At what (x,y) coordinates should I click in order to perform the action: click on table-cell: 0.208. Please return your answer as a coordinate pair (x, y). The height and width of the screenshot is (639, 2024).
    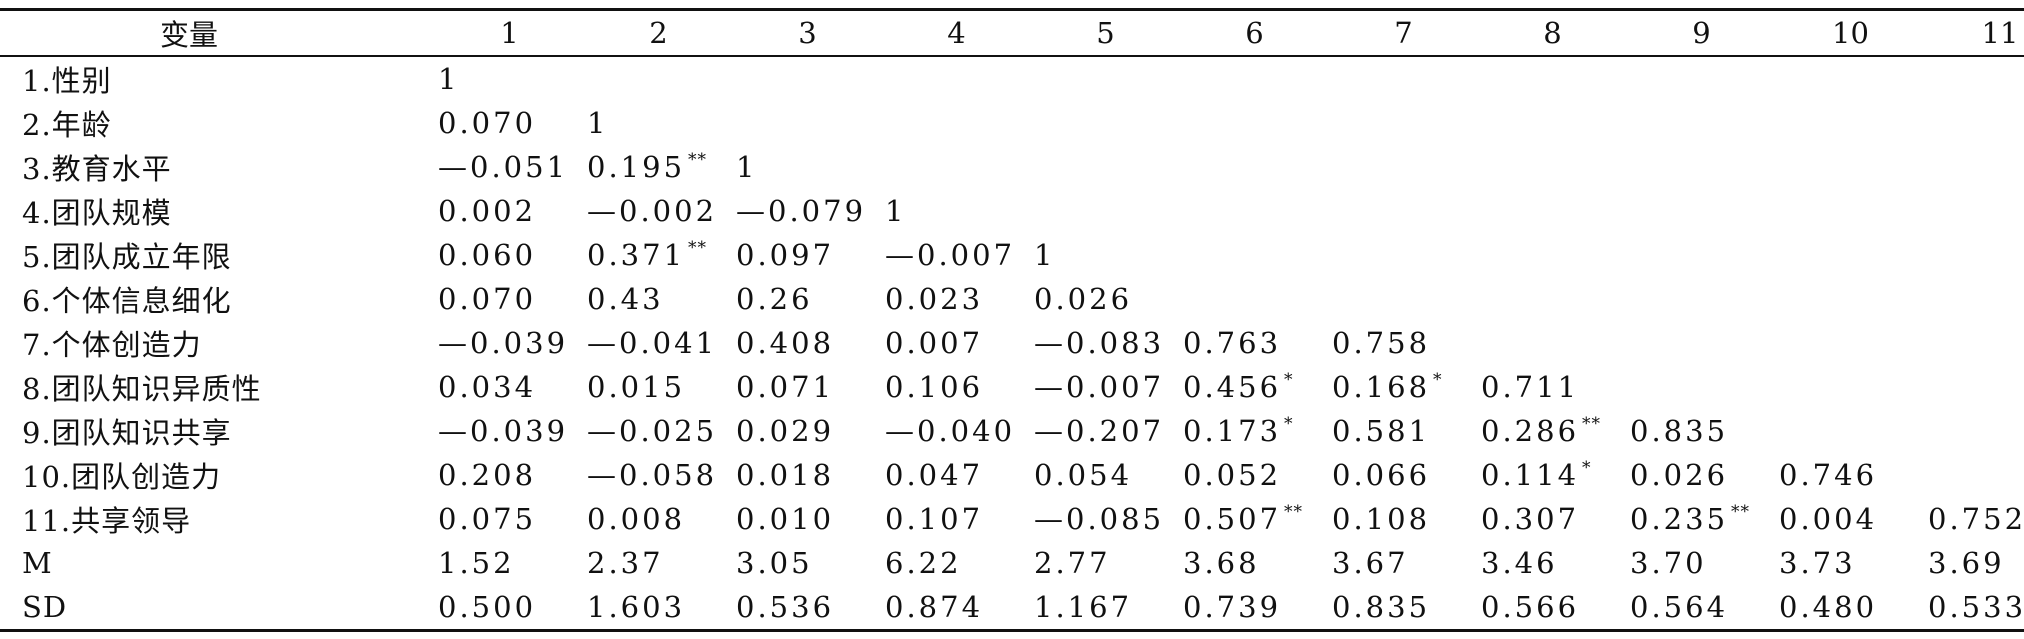
    Looking at the image, I should click on (509, 475).